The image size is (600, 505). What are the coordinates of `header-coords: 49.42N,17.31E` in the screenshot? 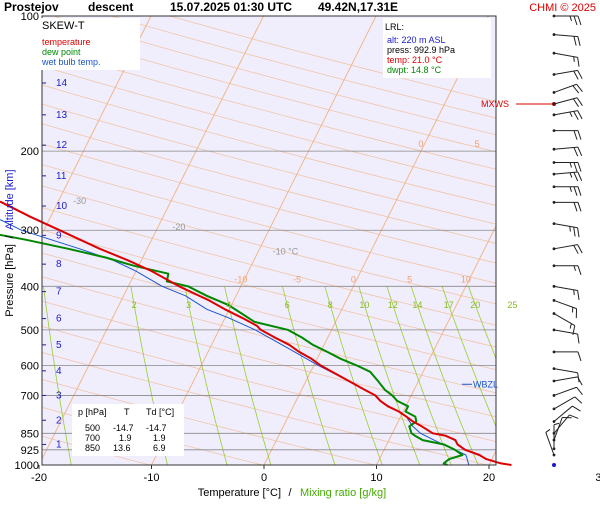 It's located at (358, 7).